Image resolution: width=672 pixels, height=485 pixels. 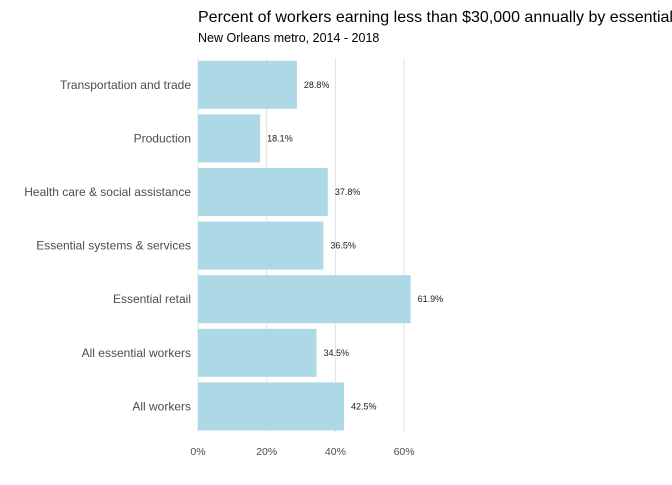 What do you see at coordinates (162, 138) in the screenshot?
I see `category-label: Production` at bounding box center [162, 138].